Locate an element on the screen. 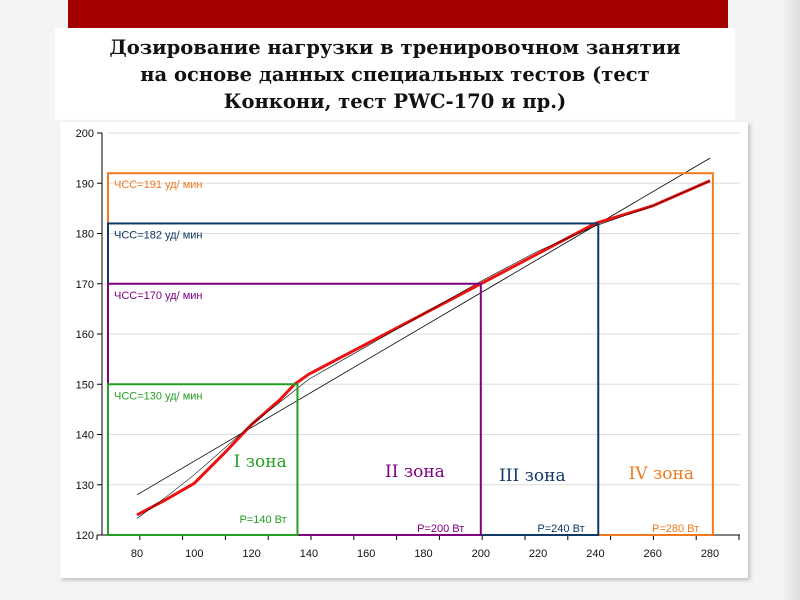 The width and height of the screenshot is (800, 600). y-tick-label: 160 is located at coordinates (85, 335).